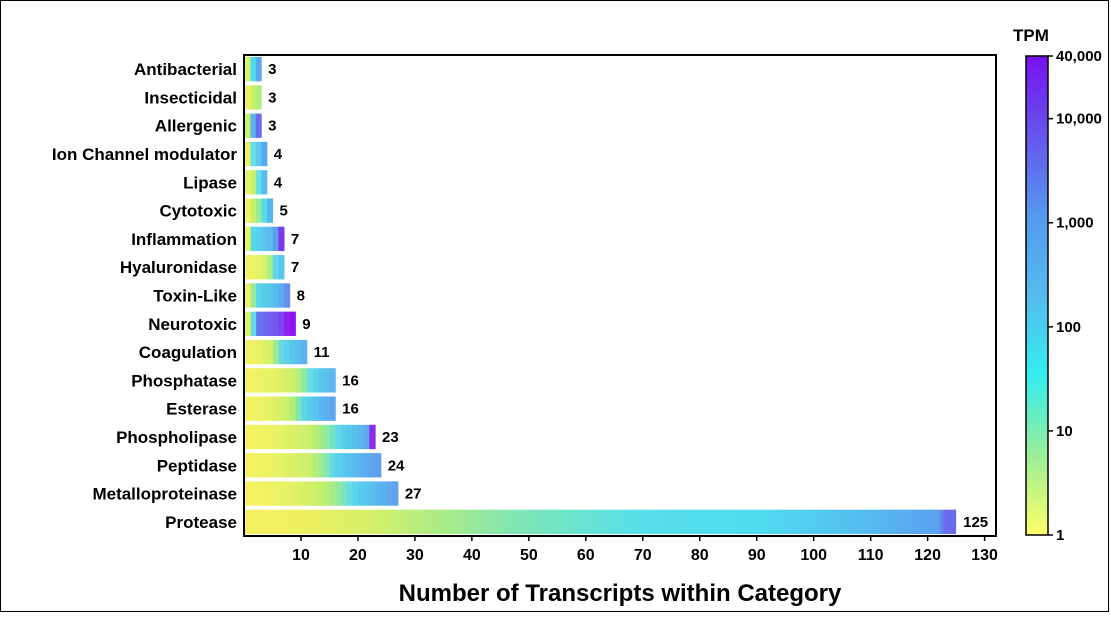 This screenshot has width=1111, height=618. I want to click on x-tick-label: 30, so click(415, 555).